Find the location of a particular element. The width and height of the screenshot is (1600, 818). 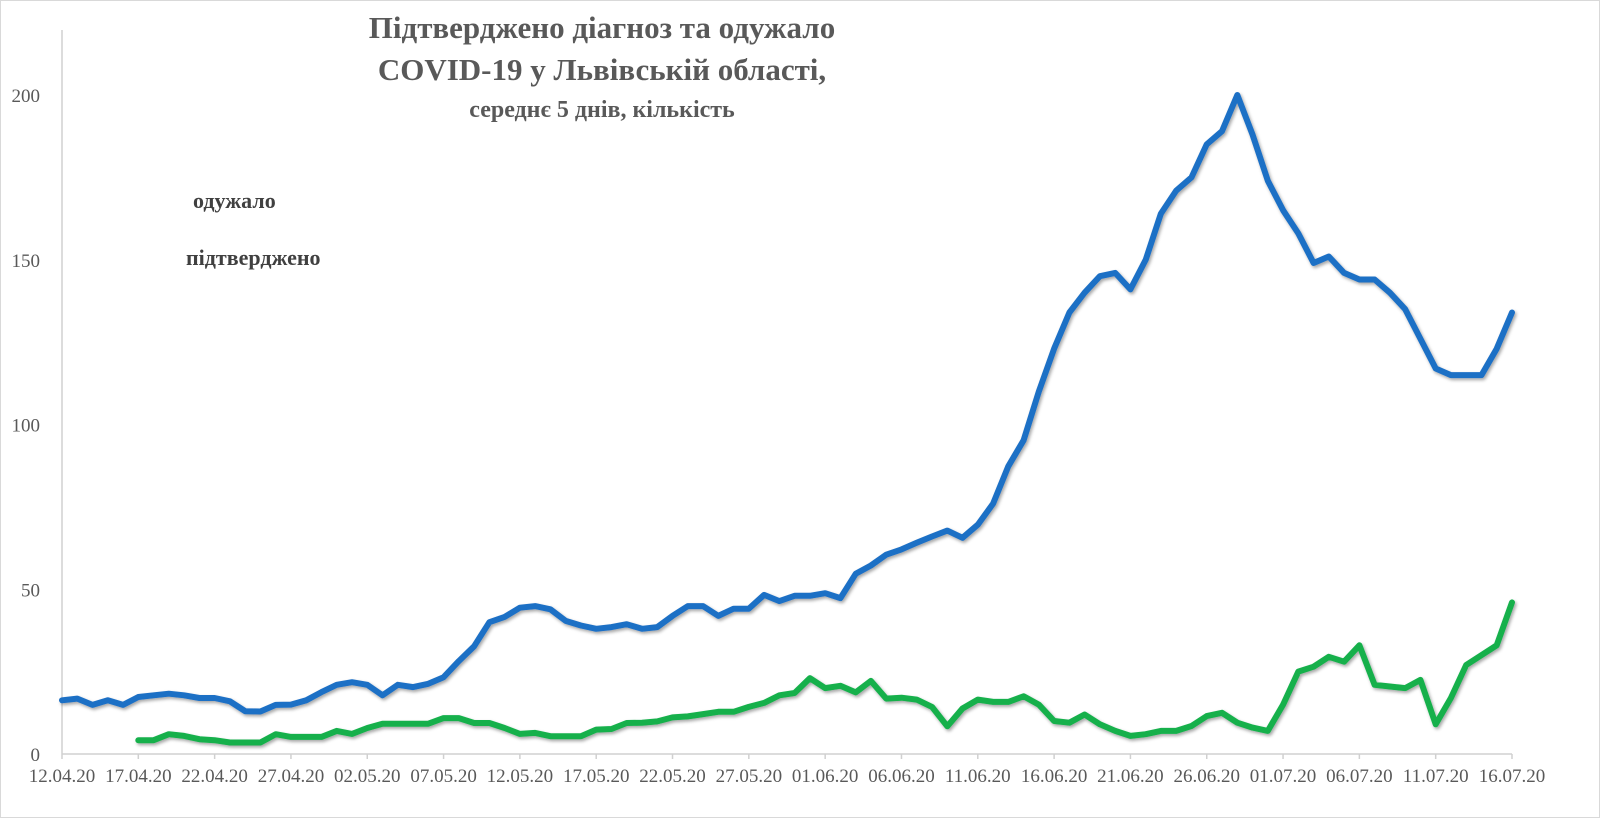

x-tick-label: 02.05.20 is located at coordinates (367, 776).